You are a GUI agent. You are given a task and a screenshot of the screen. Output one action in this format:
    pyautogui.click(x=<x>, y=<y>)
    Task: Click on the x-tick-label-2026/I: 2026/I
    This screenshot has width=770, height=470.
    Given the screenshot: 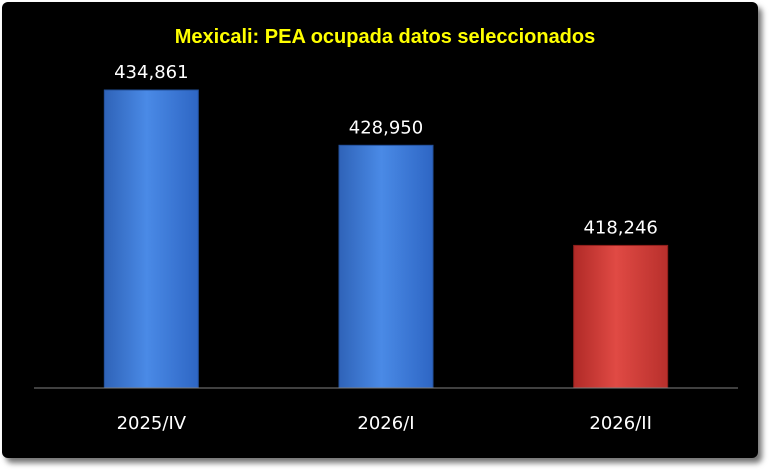 What is the action you would take?
    pyautogui.click(x=385, y=423)
    